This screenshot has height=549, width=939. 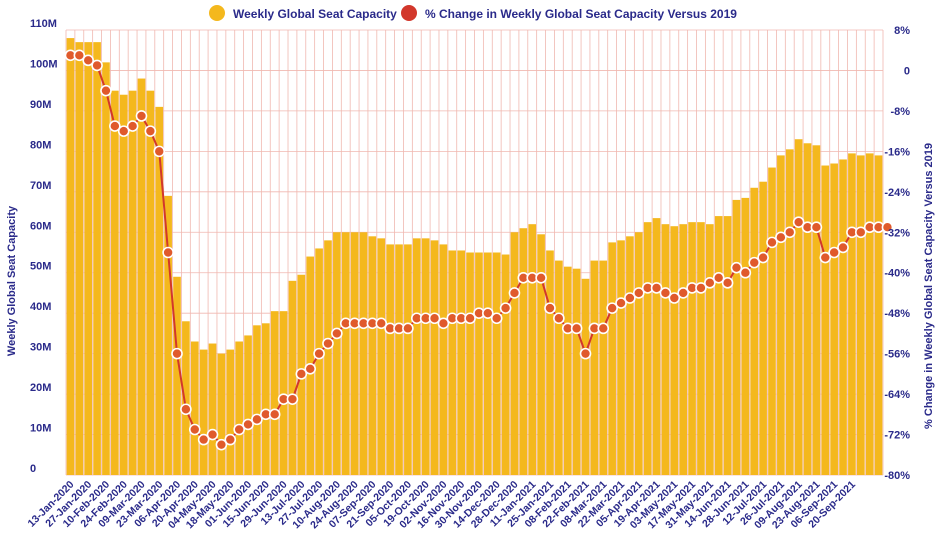 I want to click on right-tick-label: -16%, so click(x=897, y=152).